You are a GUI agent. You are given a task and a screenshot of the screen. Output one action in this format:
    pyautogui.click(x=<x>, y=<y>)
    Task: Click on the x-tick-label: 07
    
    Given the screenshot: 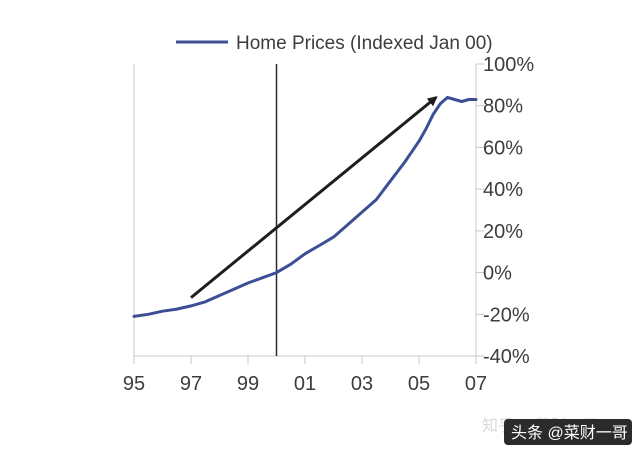 What is the action you would take?
    pyautogui.click(x=476, y=384)
    